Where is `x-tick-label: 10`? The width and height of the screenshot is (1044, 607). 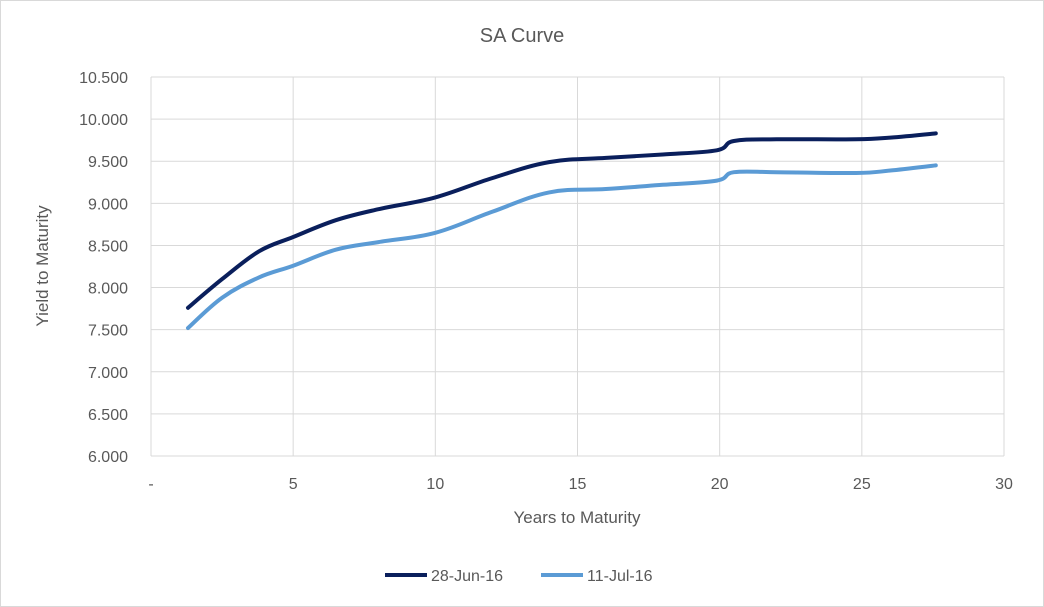
x-tick-label: 10 is located at coordinates (435, 484).